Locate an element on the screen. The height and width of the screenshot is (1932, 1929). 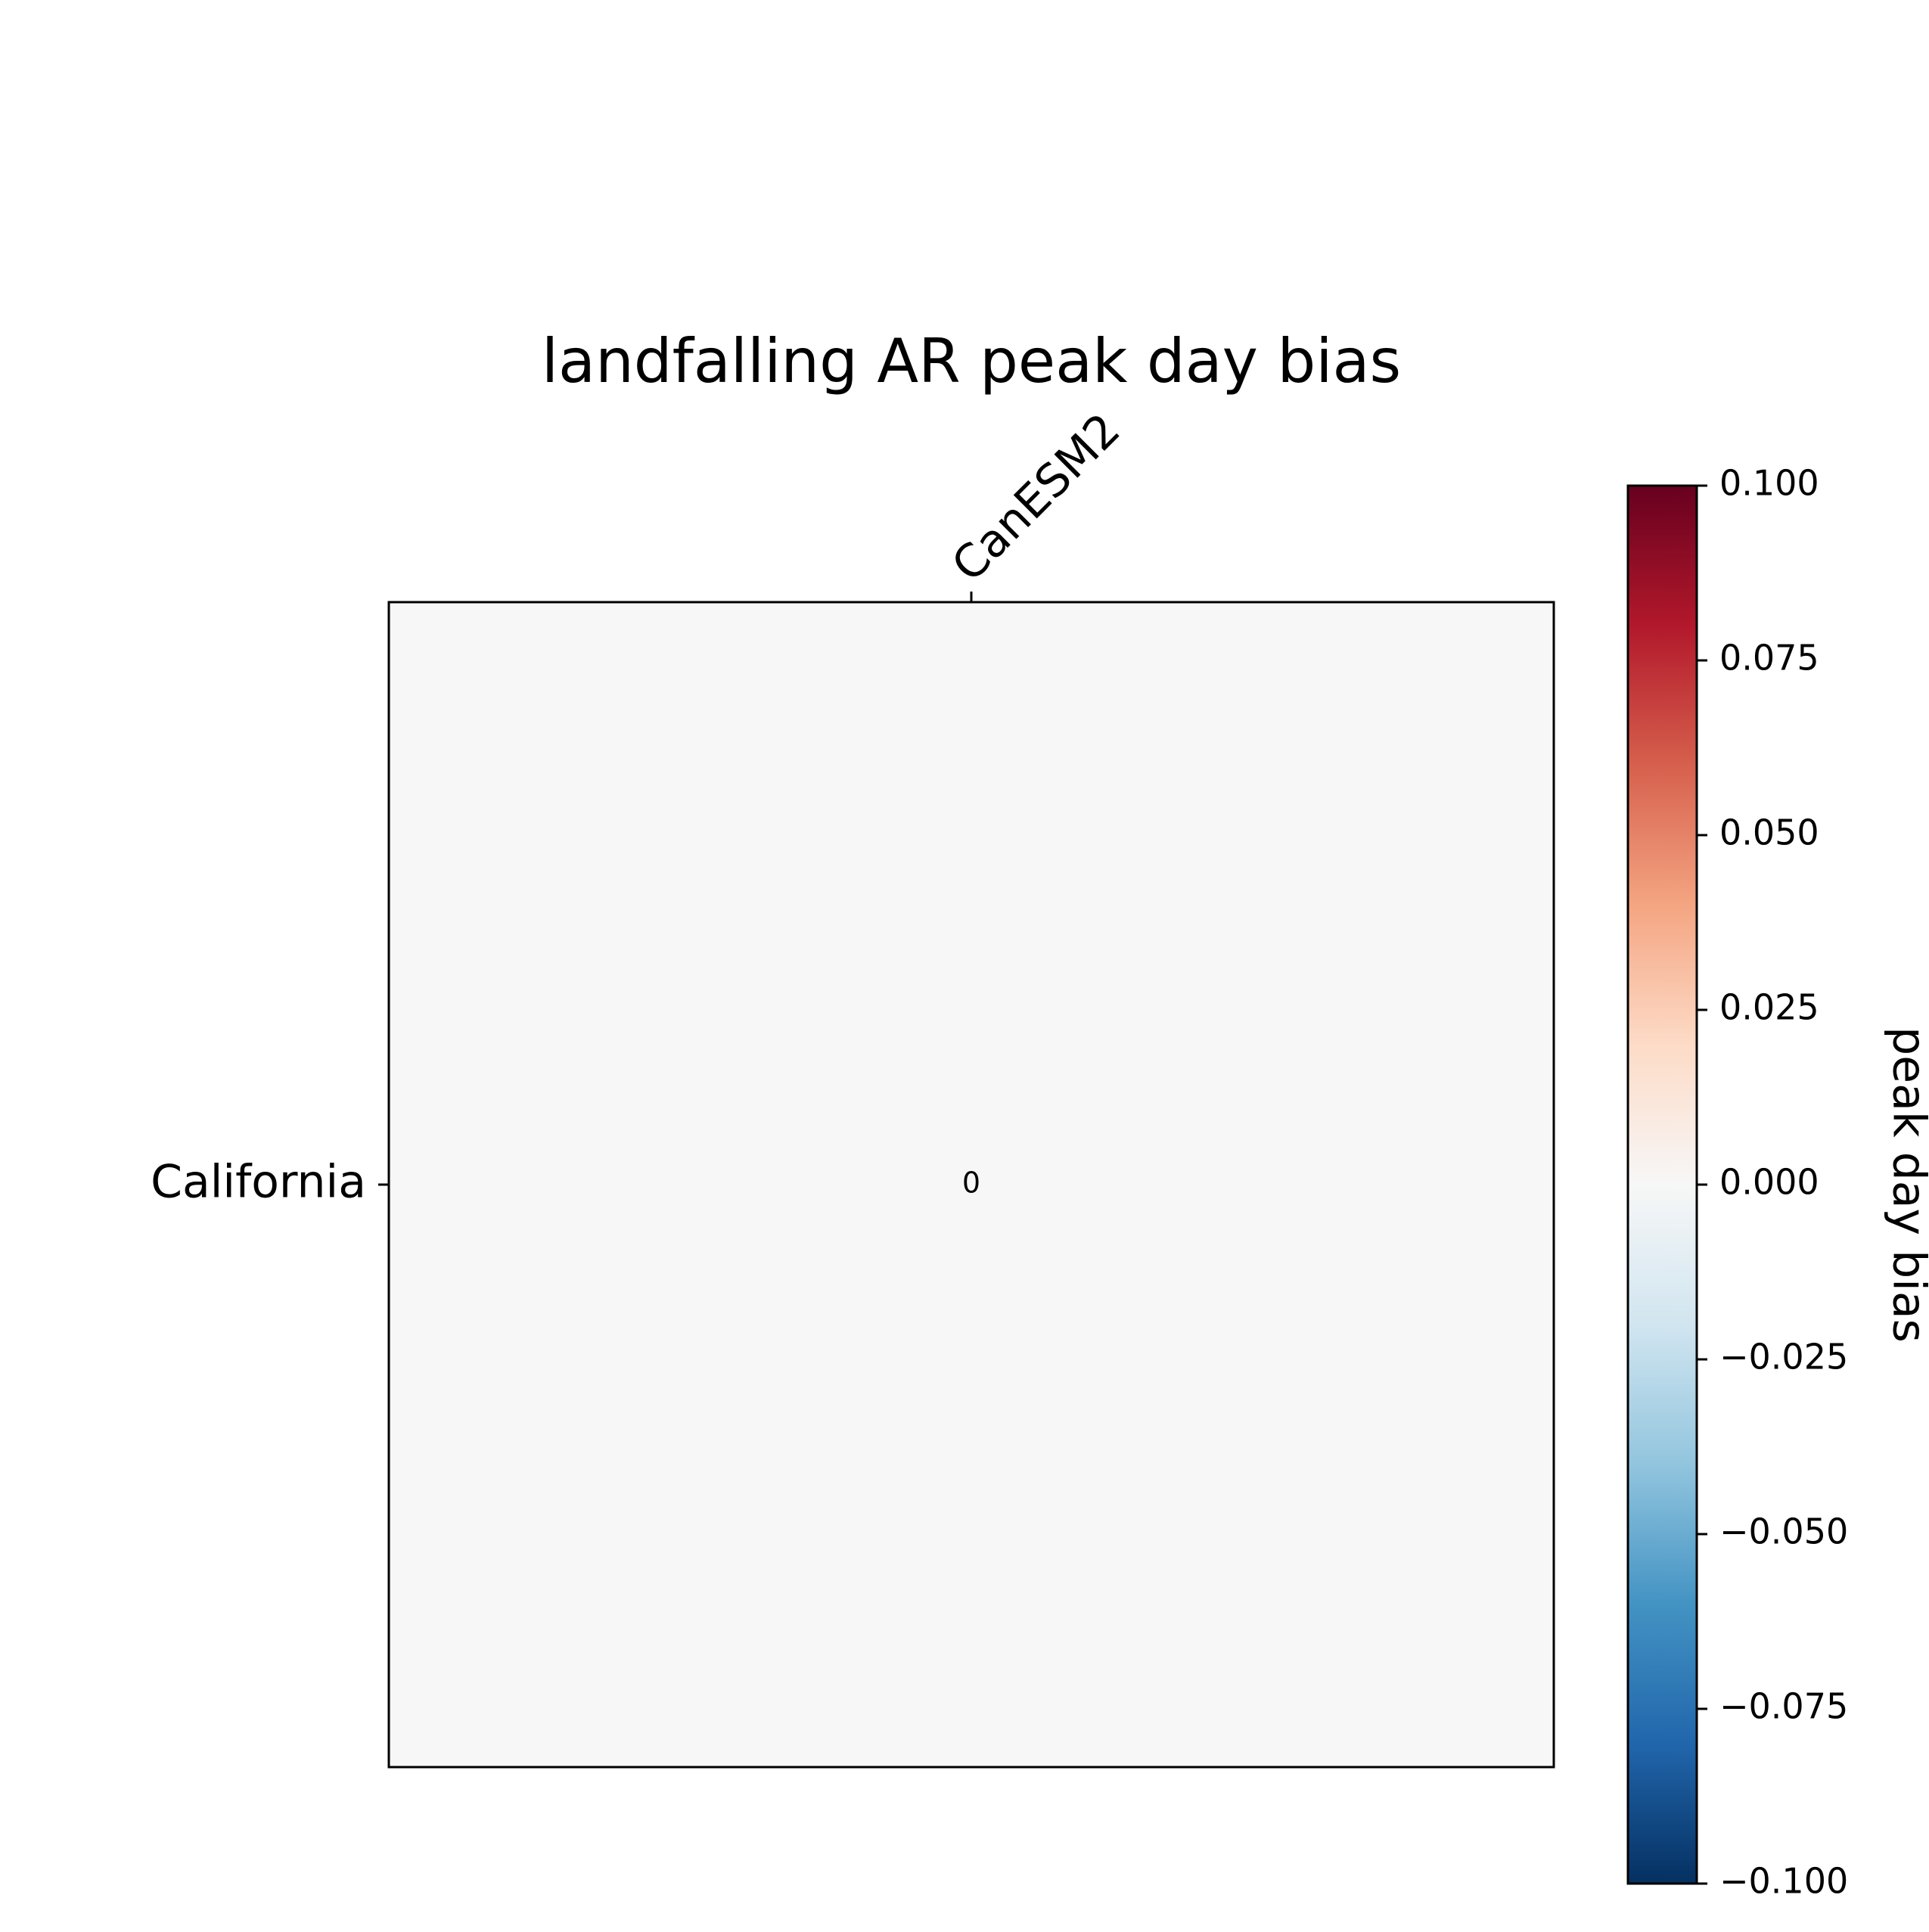
colorbar-tick-label: −0.025 is located at coordinates (1783, 1358).